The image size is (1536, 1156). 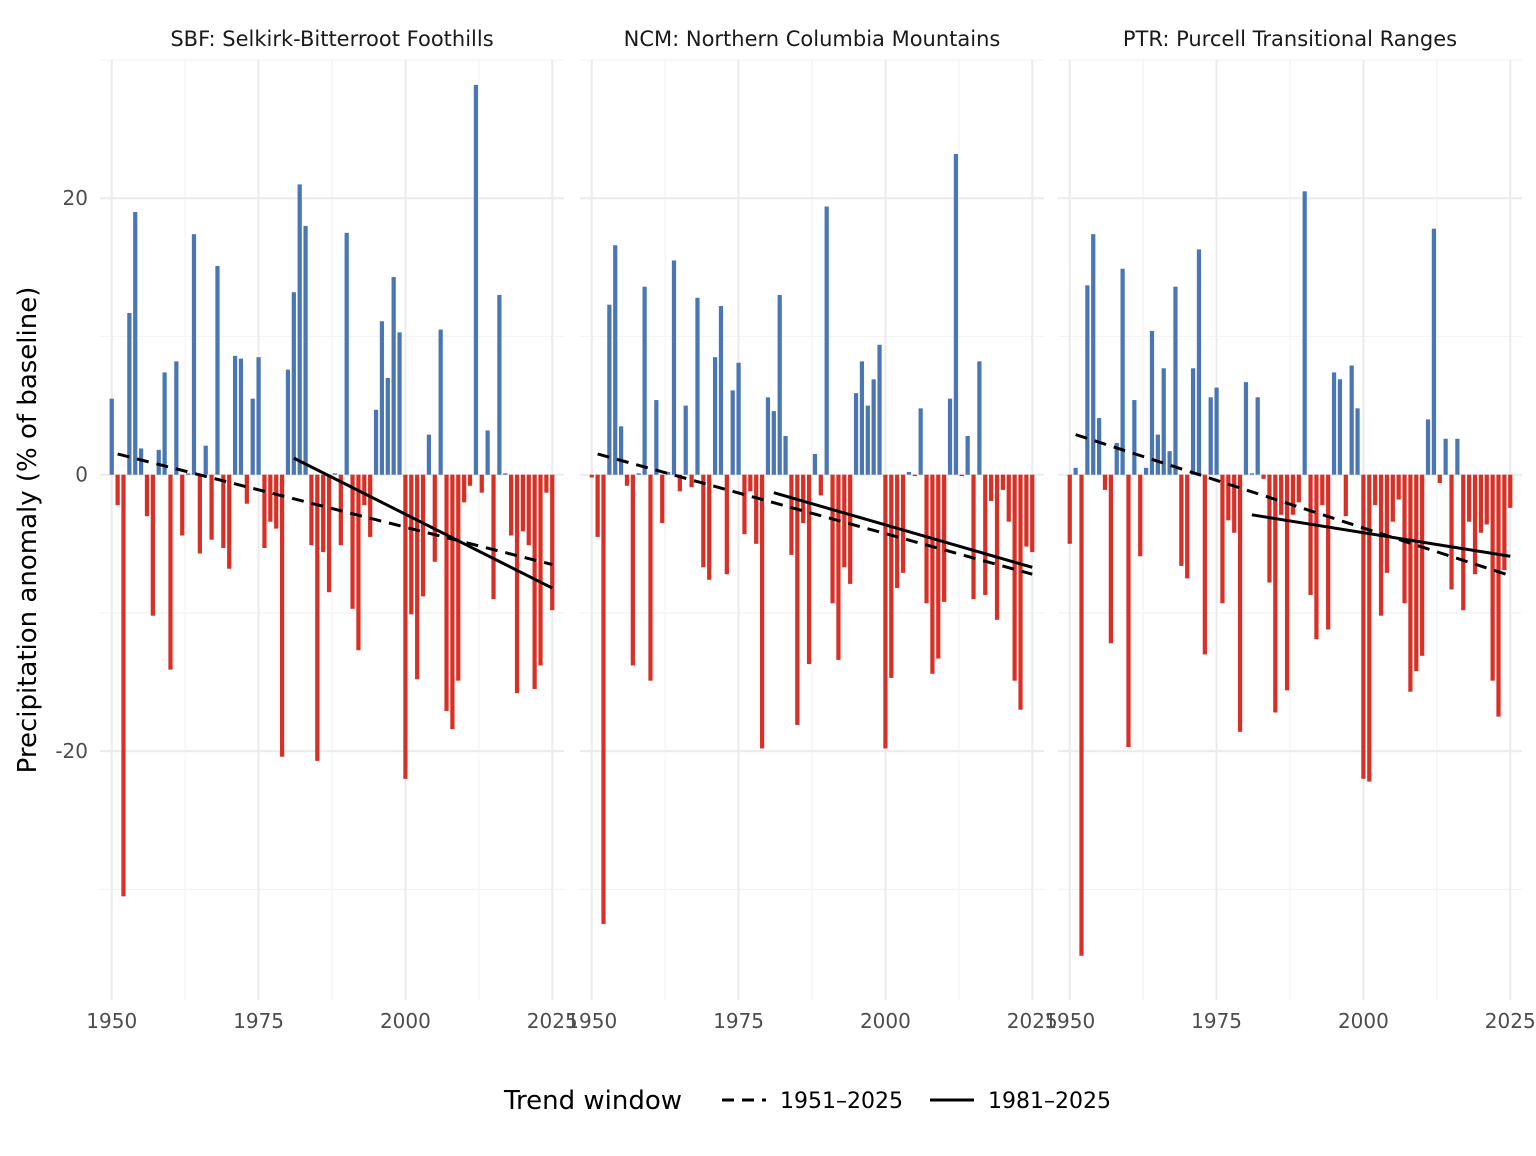 What do you see at coordinates (111, 1021) in the screenshot?
I see `x-tick-label: 1950` at bounding box center [111, 1021].